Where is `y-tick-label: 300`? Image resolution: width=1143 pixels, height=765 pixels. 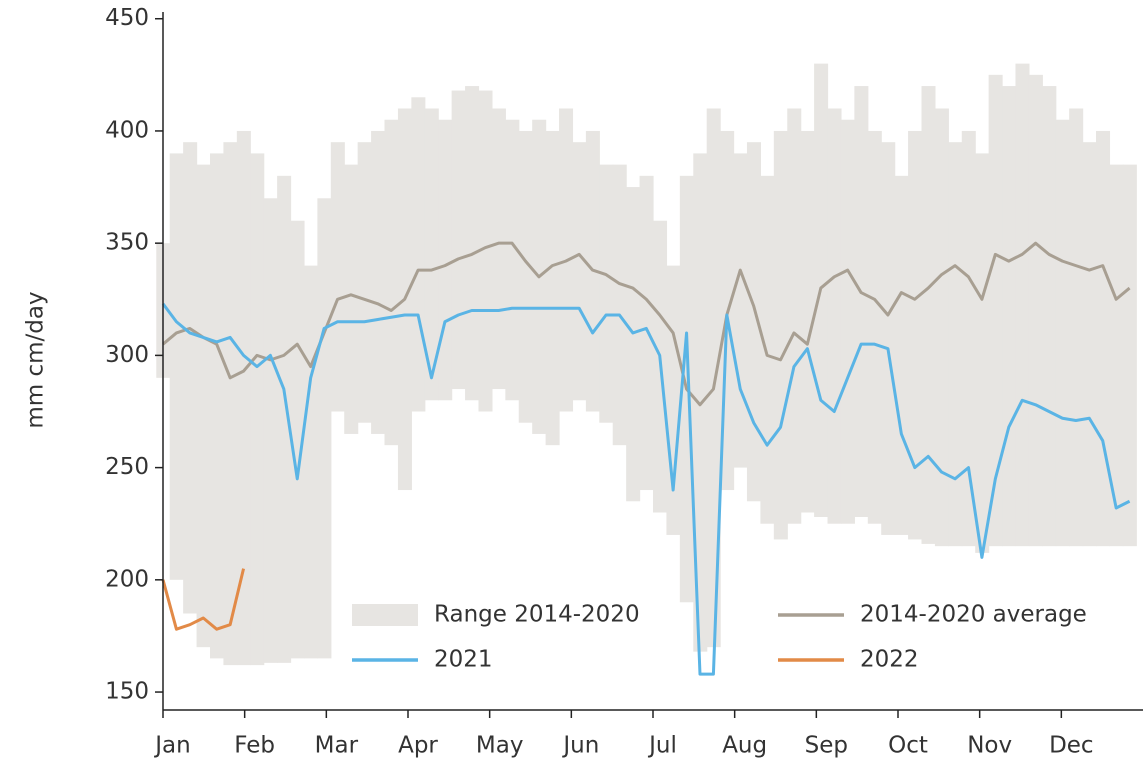
y-tick-label: 300 is located at coordinates (127, 355).